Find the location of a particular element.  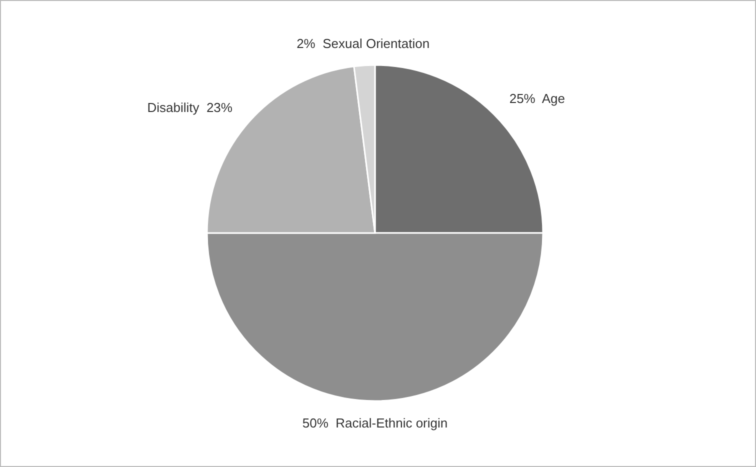

slice-label: 25% Age is located at coordinates (537, 98).